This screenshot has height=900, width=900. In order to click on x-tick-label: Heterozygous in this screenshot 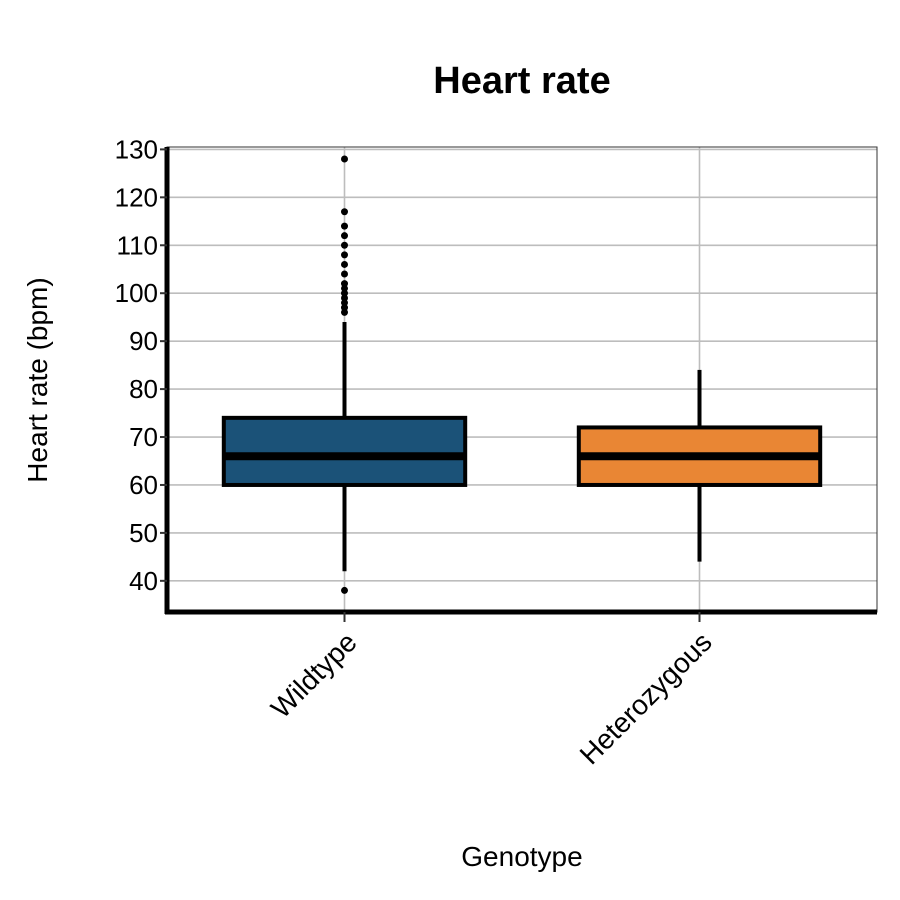, I will do `click(646, 698)`.